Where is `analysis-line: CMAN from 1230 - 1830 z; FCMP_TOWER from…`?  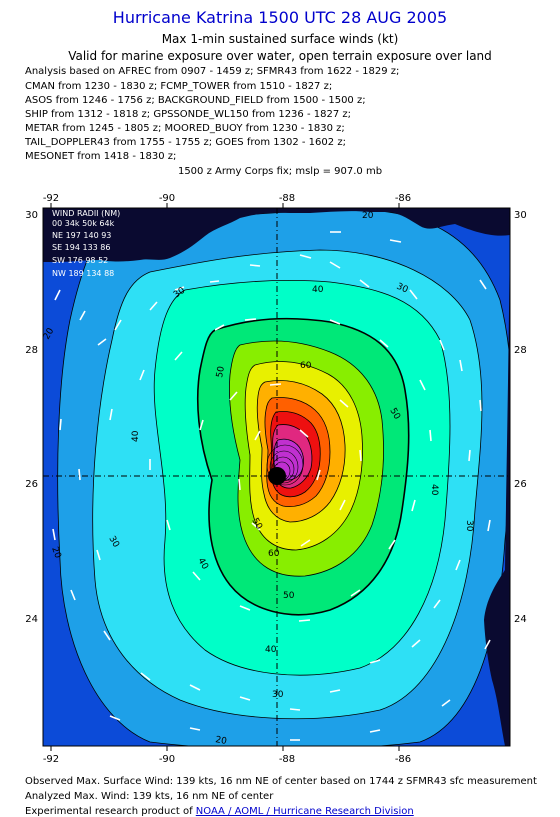
analysis-line: CMAN from 1230 - 1830 z; FCMP_TOWER from… is located at coordinates (179, 86).